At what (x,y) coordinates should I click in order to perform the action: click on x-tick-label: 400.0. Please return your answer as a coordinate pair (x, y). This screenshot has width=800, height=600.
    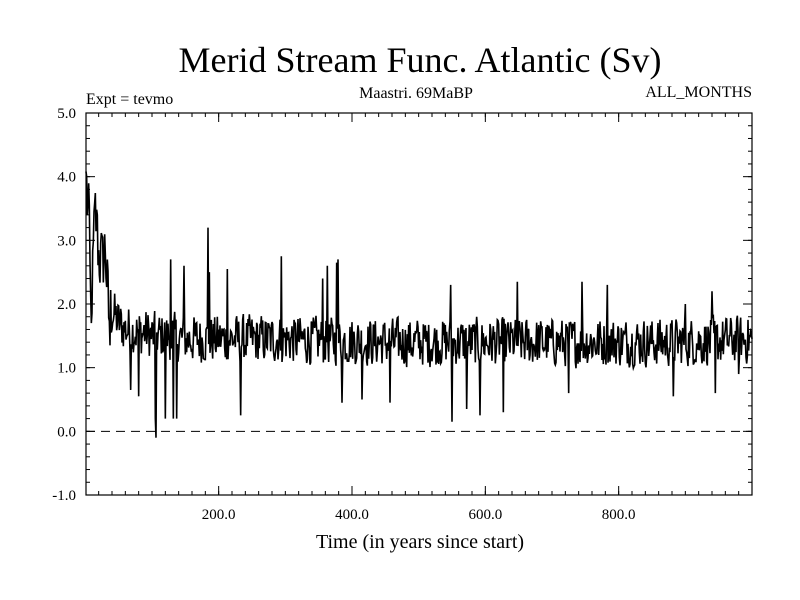
    Looking at the image, I should click on (352, 515).